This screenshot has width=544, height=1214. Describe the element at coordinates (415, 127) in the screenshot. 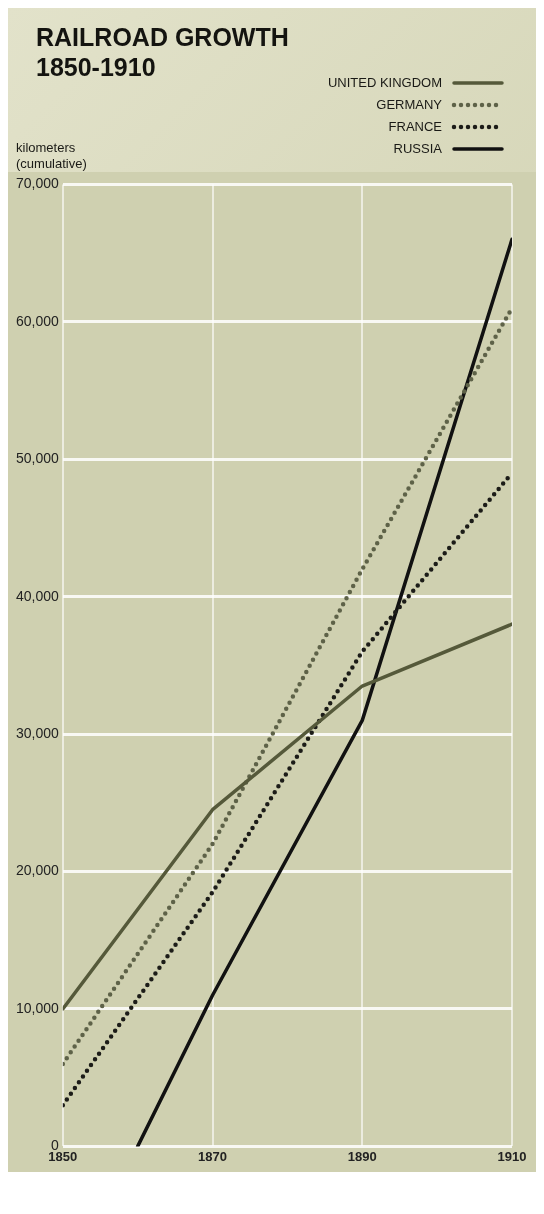

I see `legend-label: FRANCE` at that location.